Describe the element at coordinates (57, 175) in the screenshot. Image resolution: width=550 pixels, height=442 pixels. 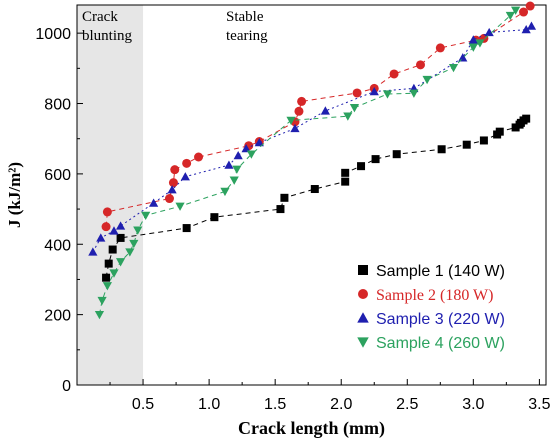
I see `y-tick-label: 600` at that location.